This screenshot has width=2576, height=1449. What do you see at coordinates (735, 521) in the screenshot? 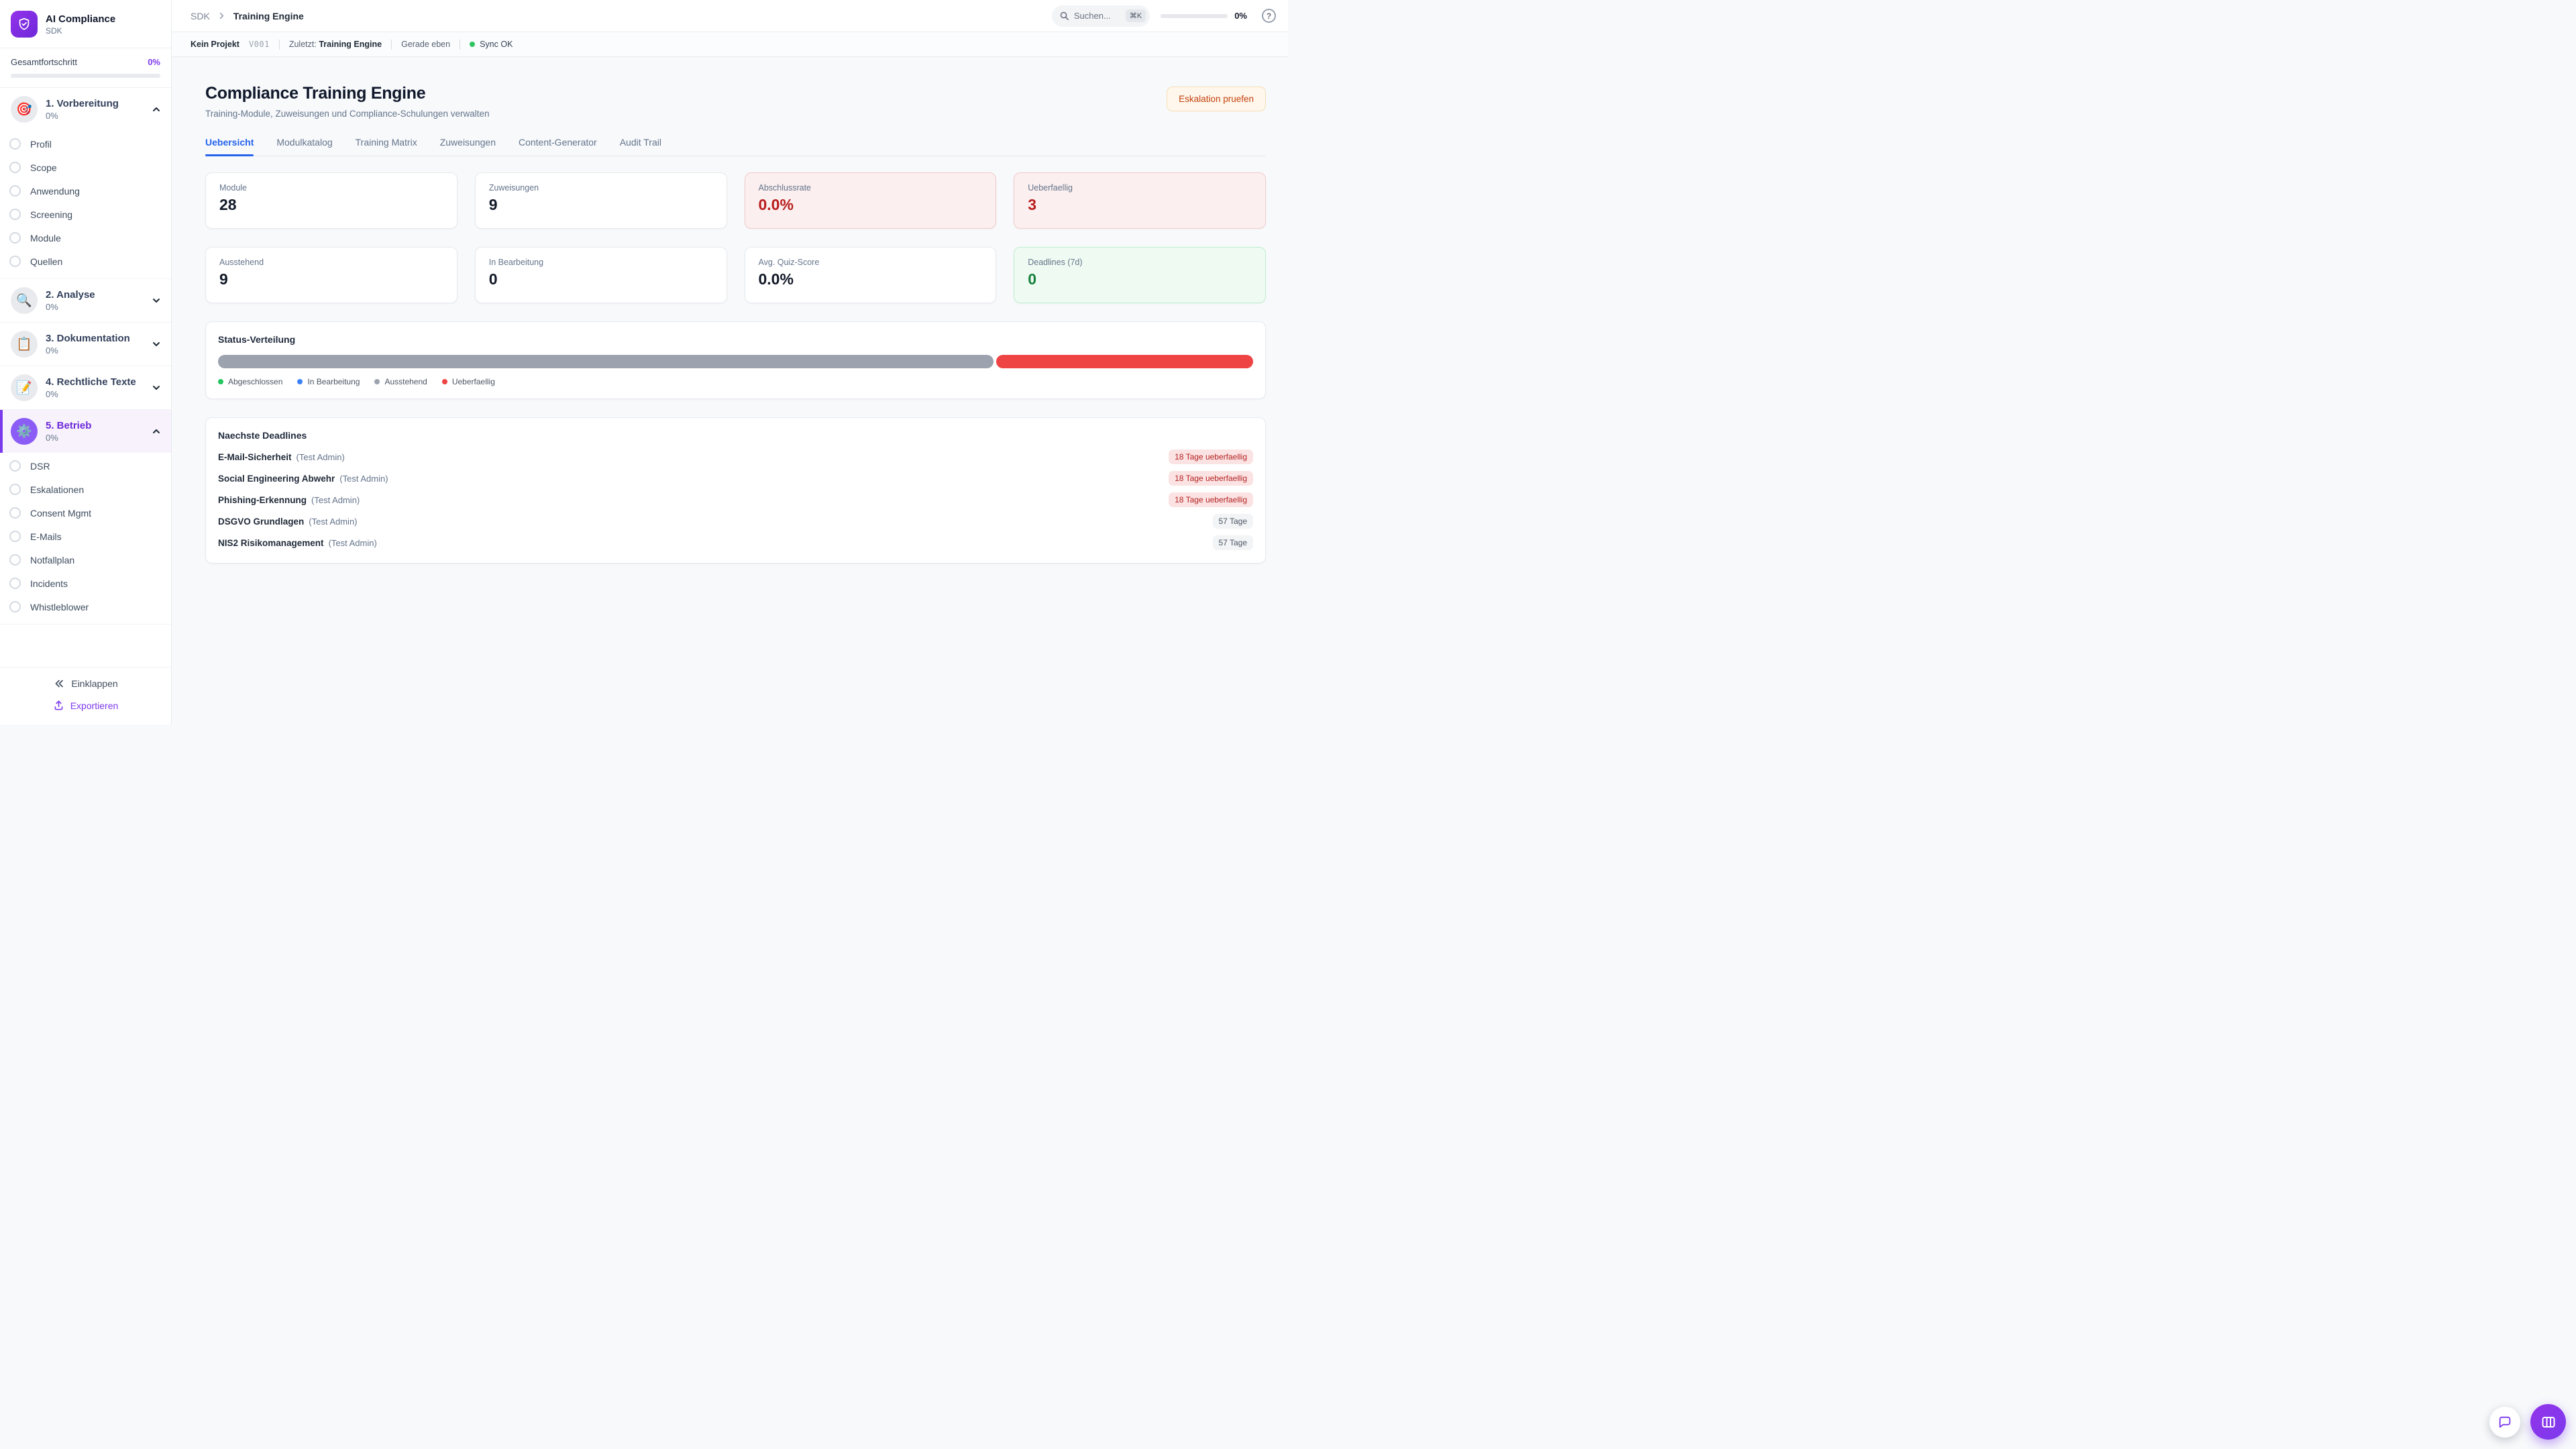
I see `deadline-row: DSGVO Grundlagen (Test Admin) 57 Tage` at bounding box center [735, 521].